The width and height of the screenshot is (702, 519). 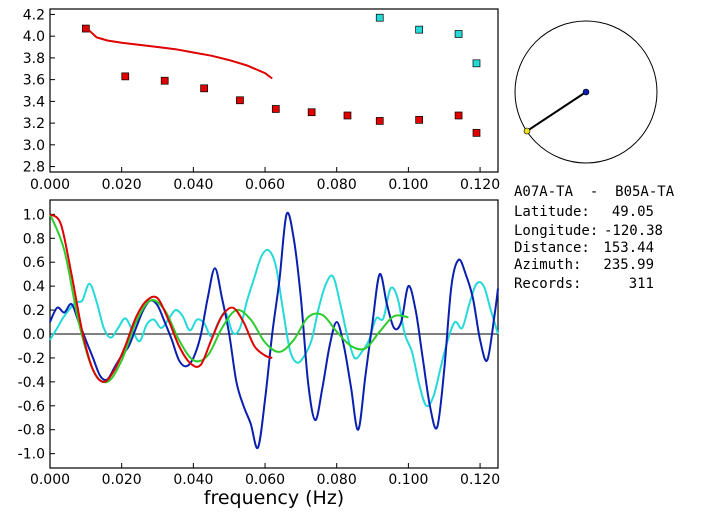 What do you see at coordinates (556, 111) in the screenshot?
I see `azimuth-line` at bounding box center [556, 111].